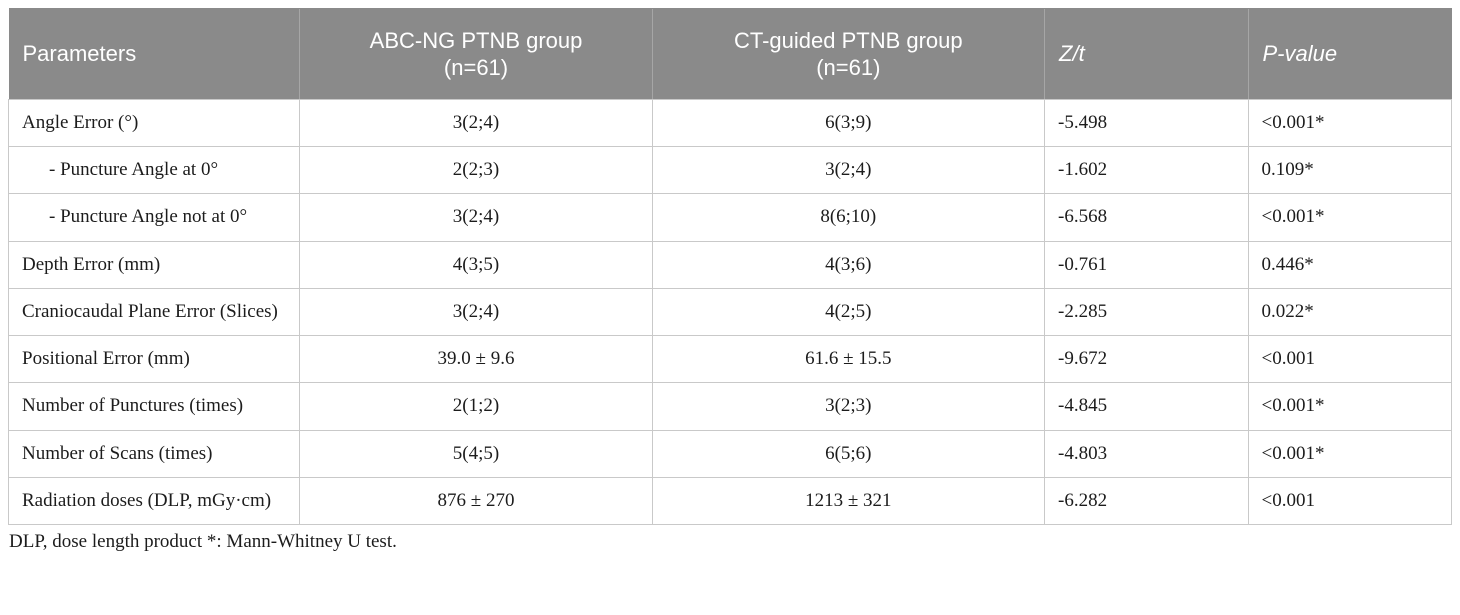  What do you see at coordinates (476, 359) in the screenshot?
I see `abc-ng-cell: 39.0 ± 9.6` at bounding box center [476, 359].